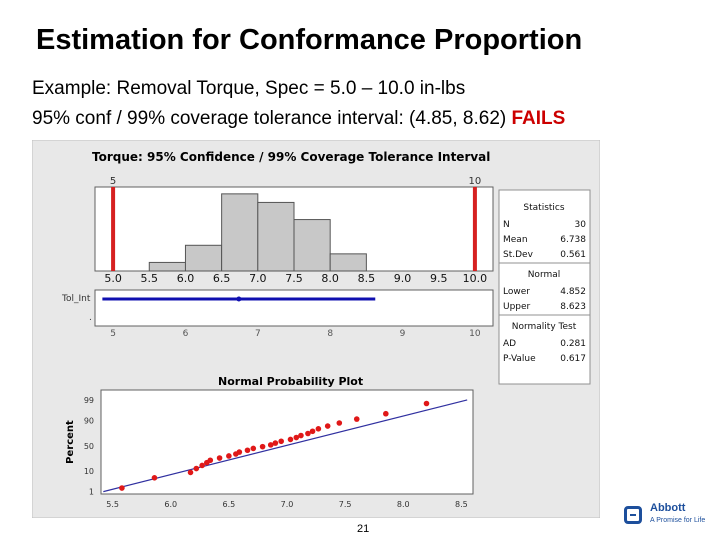  Describe the element at coordinates (76, 299) in the screenshot. I see `interval-row-label: Tol_Int` at that location.